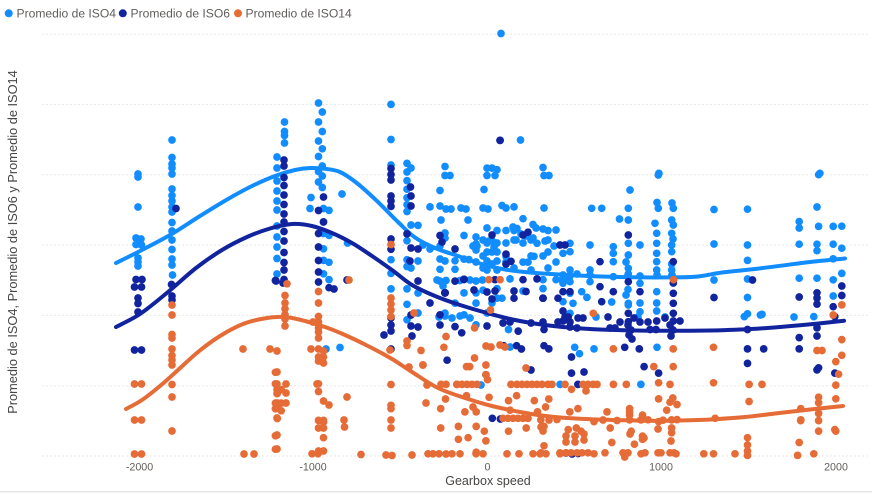 Image resolution: width=872 pixels, height=495 pixels. Describe the element at coordinates (181, 14) in the screenshot. I see `svg-text: Promedio de ISO6` at that location.